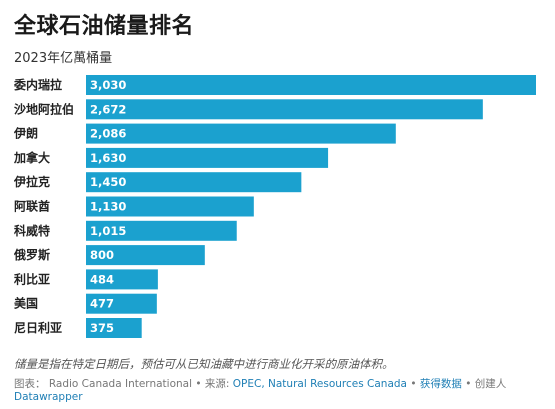  Describe the element at coordinates (31, 157) in the screenshot. I see `category-label: 加拿大` at that location.